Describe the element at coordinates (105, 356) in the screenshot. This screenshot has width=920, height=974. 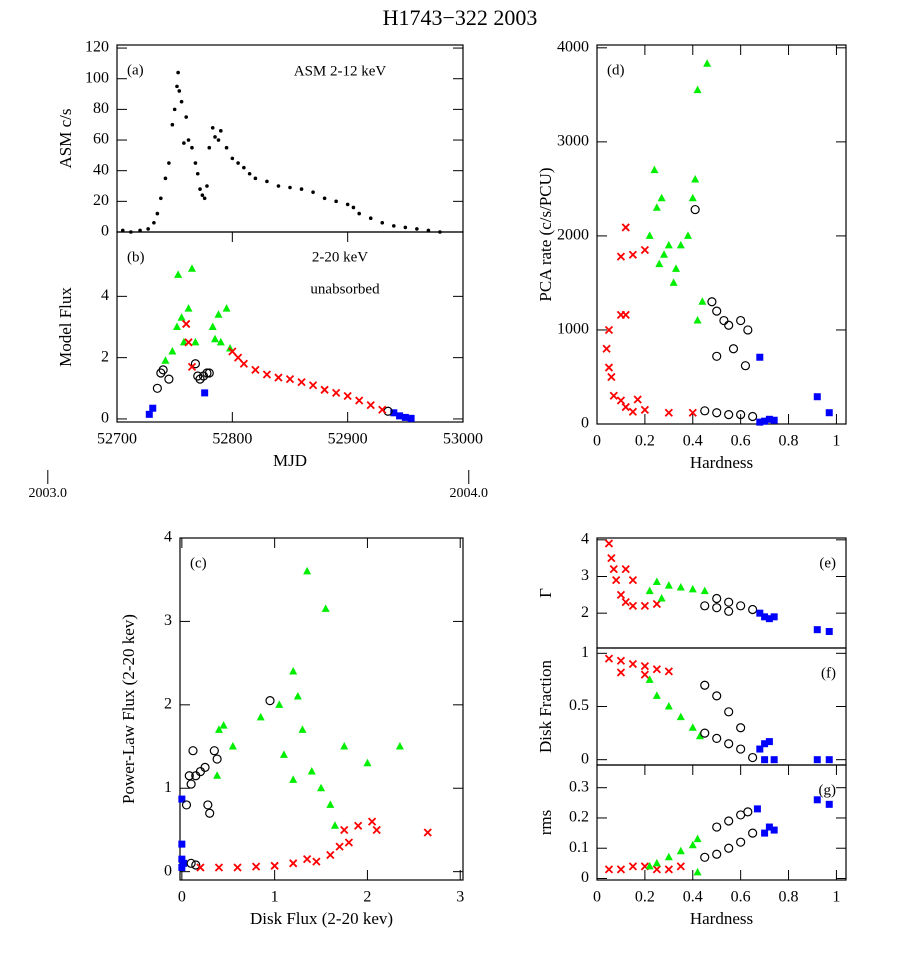
I see `y-tick-label: 2` at that location.